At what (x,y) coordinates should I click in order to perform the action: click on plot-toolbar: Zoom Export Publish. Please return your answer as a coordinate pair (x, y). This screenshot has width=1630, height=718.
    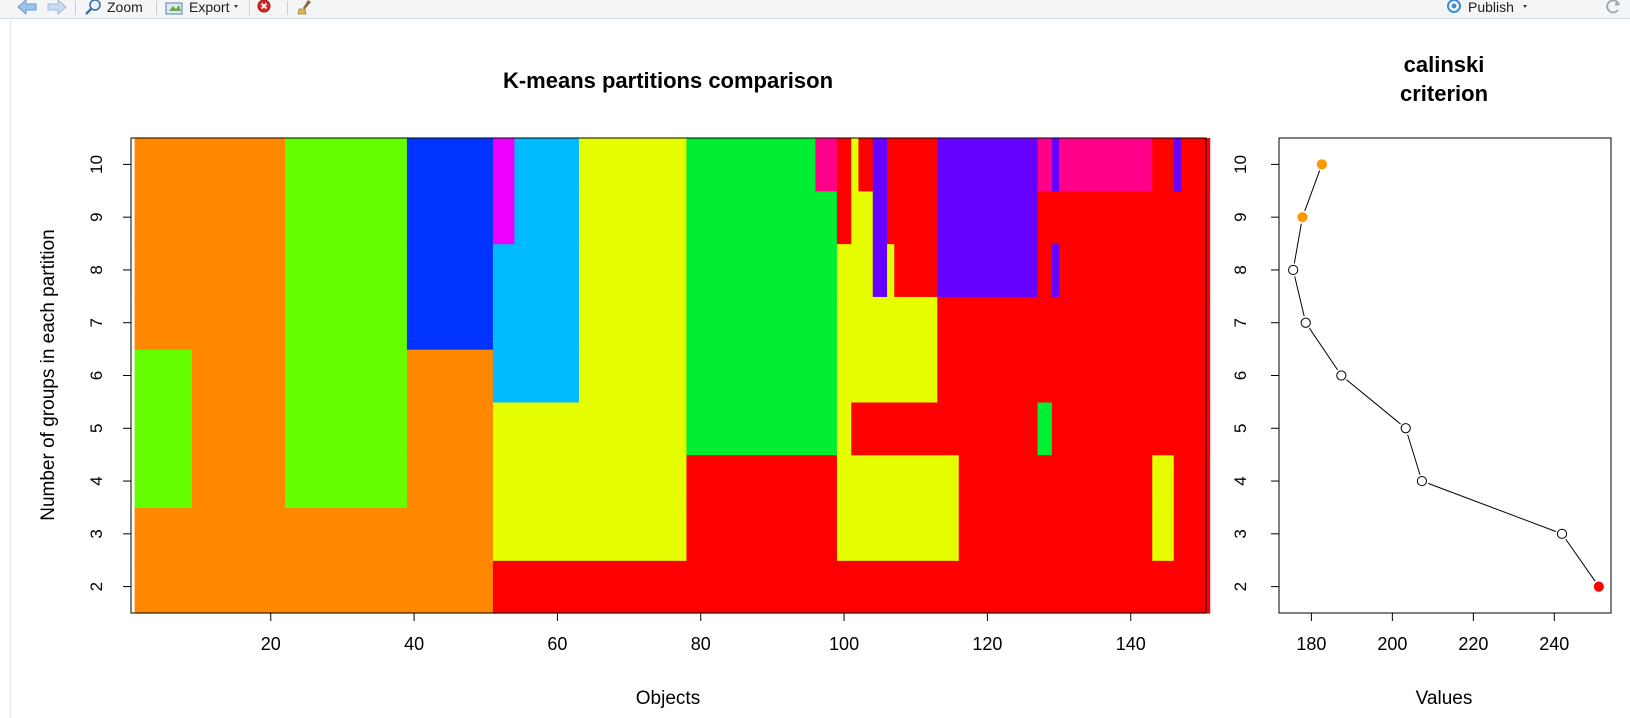
    Looking at the image, I should click on (815, 9).